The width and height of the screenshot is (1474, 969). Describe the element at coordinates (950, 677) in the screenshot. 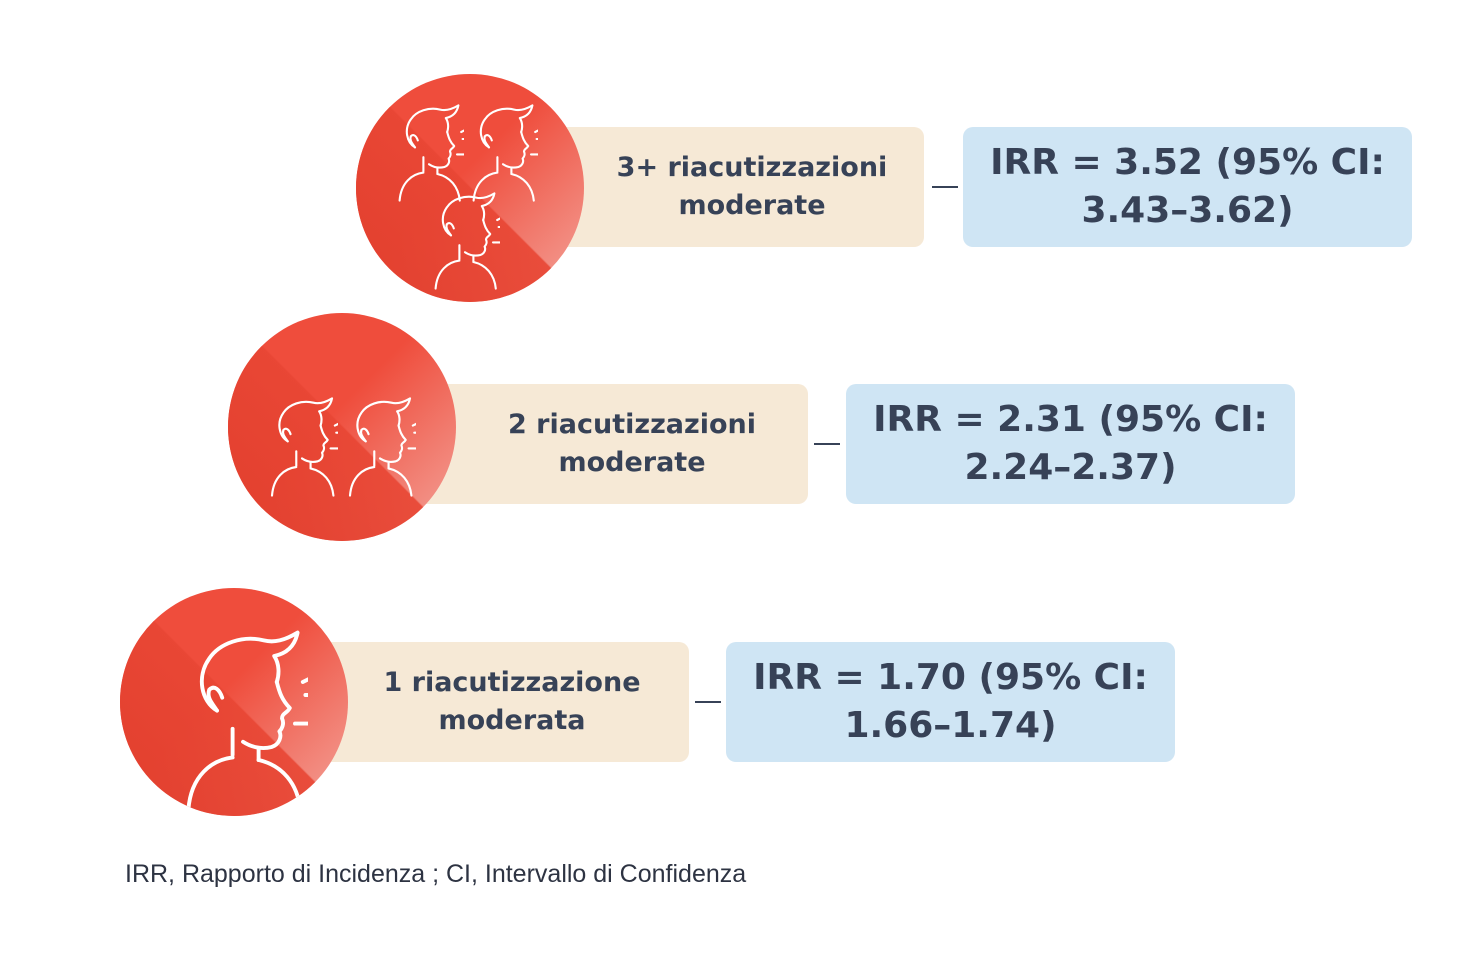

I see `irr-line1: IRR = 1.70 (95% CI:` at that location.